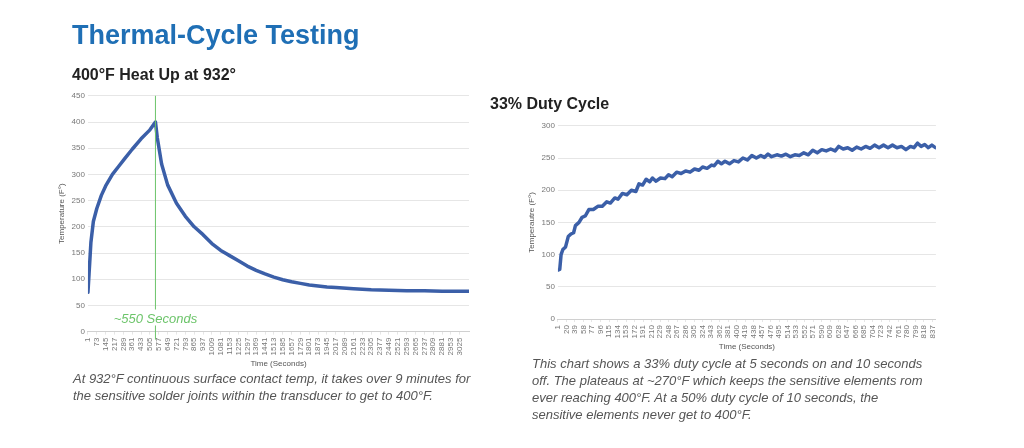 This screenshot has height=448, width=1024. What do you see at coordinates (398, 346) in the screenshot?
I see `x-tick-label: 2521` at bounding box center [398, 346].